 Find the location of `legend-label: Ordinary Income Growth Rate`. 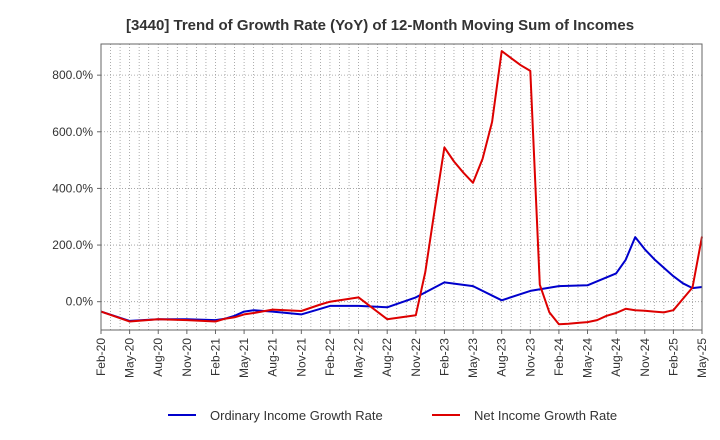

legend-label: Ordinary Income Growth Rate is located at coordinates (296, 415).